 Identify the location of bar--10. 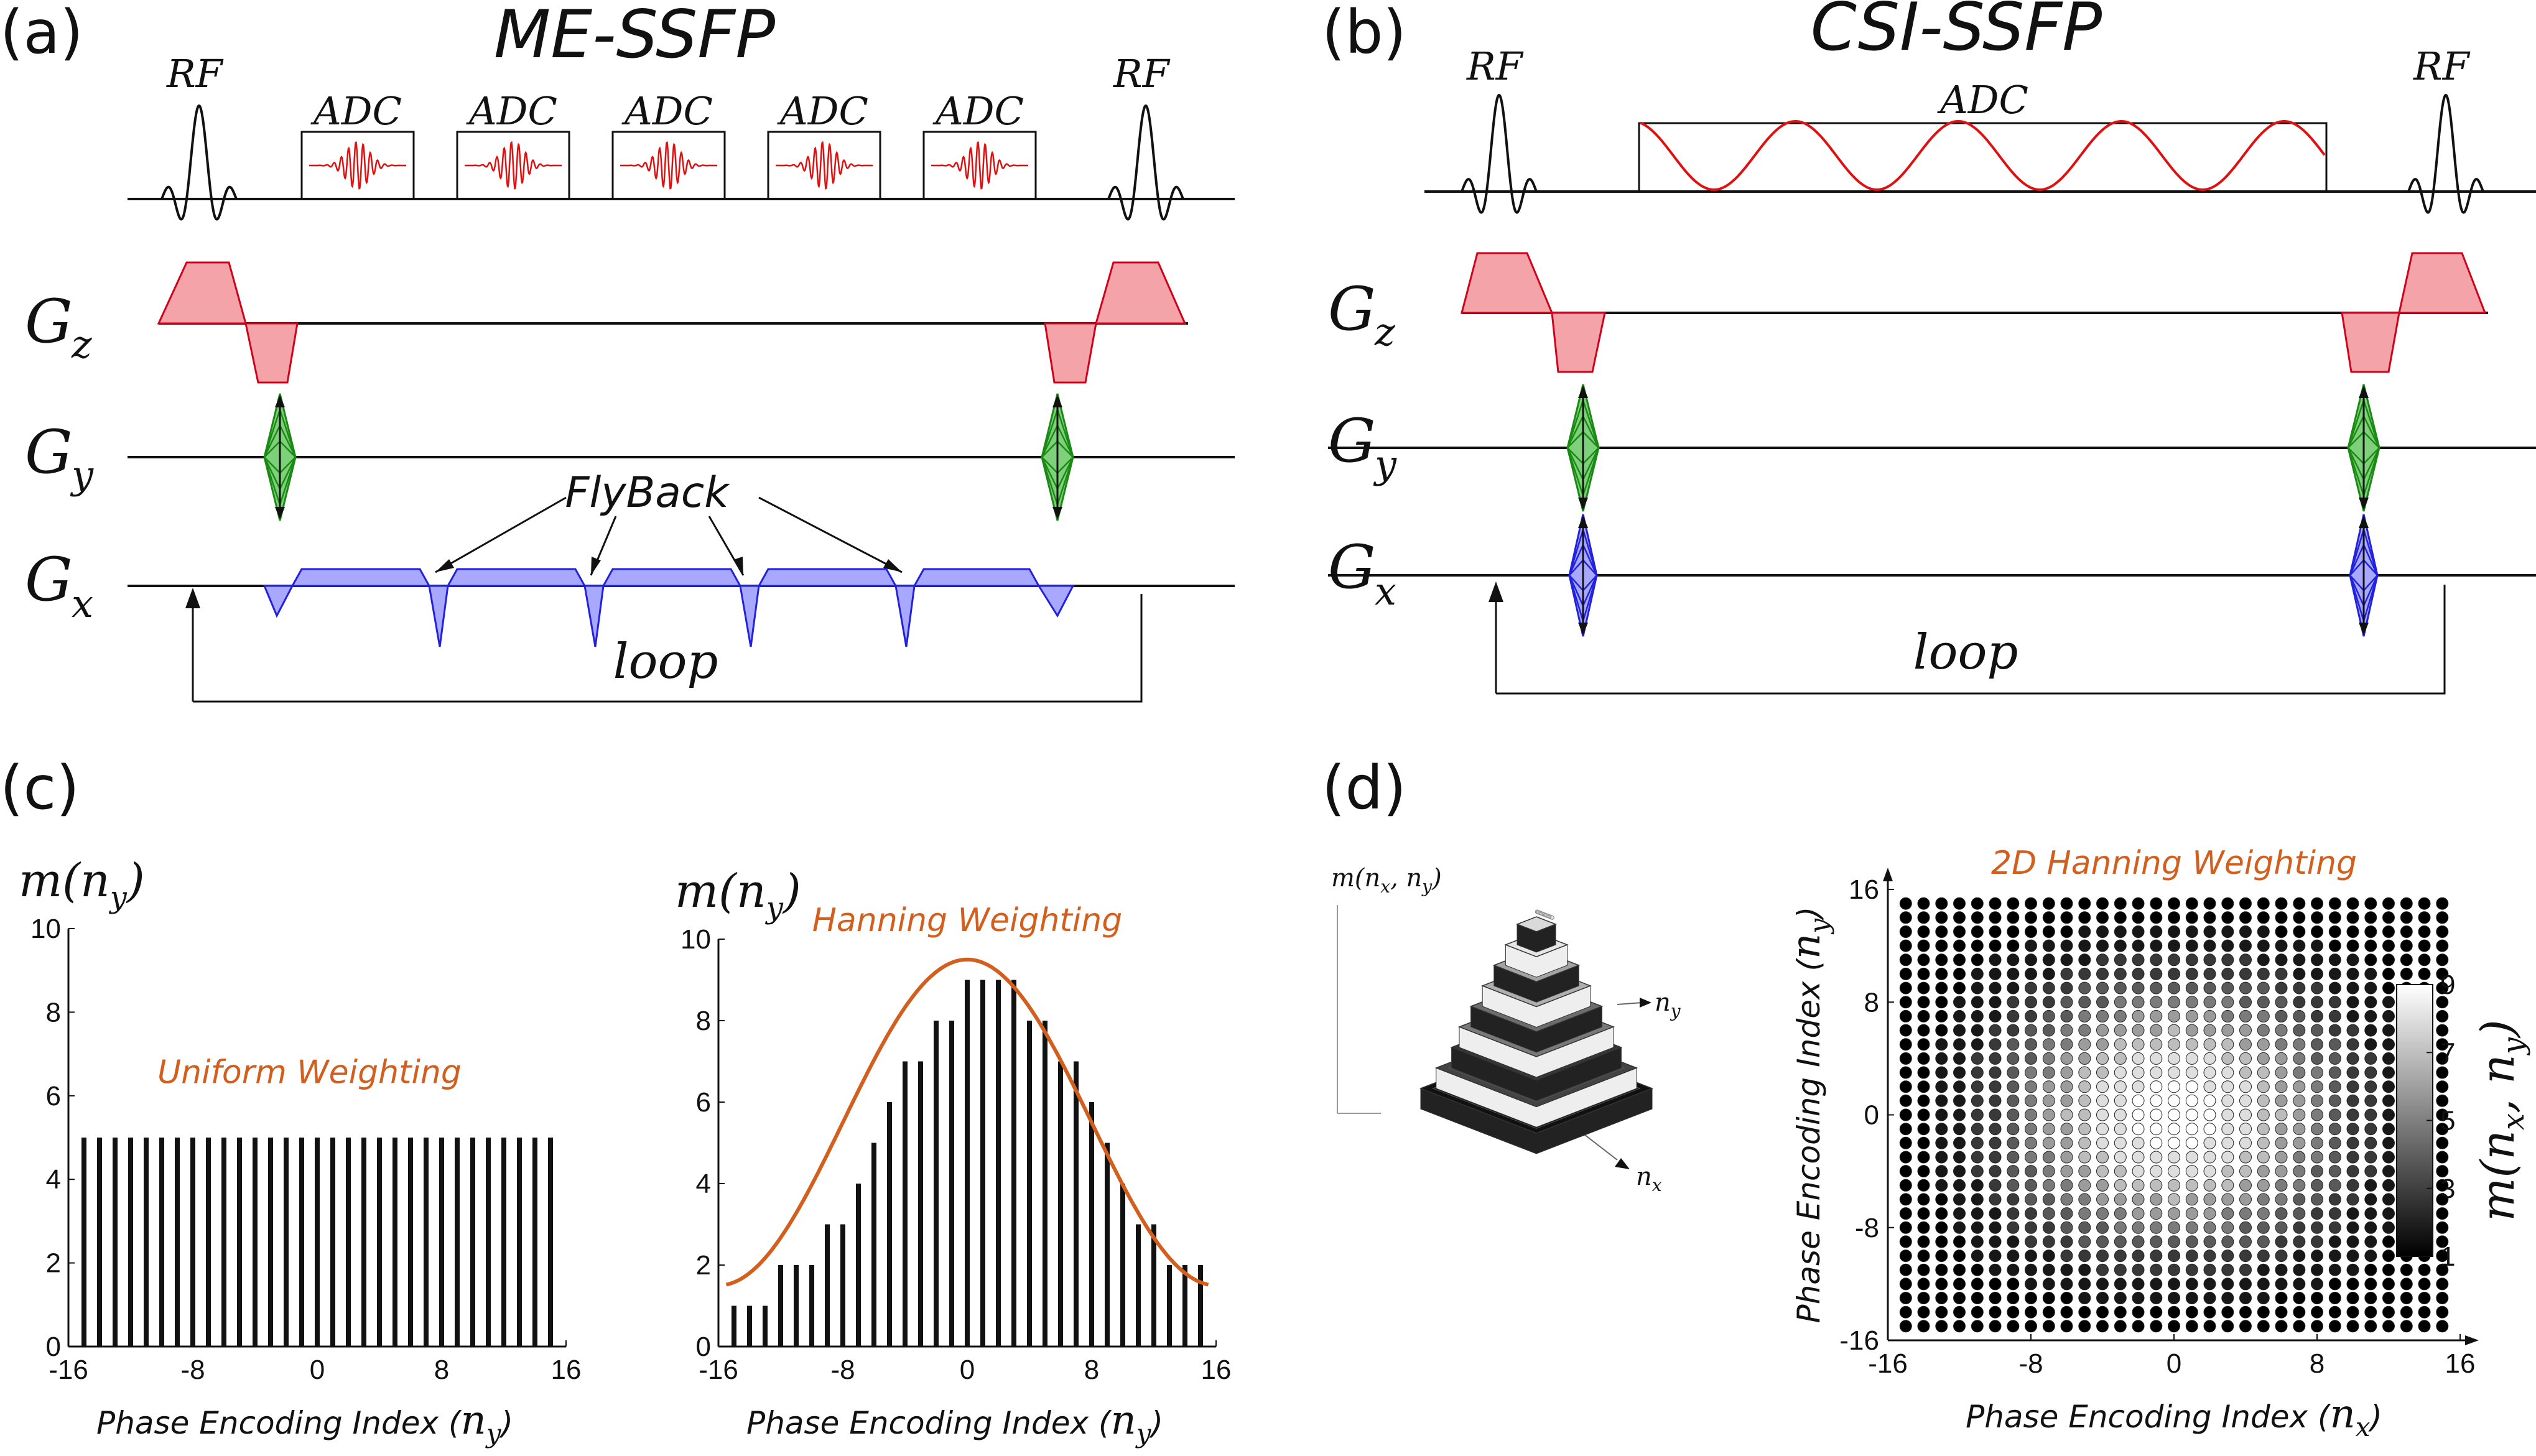
(812, 1306).